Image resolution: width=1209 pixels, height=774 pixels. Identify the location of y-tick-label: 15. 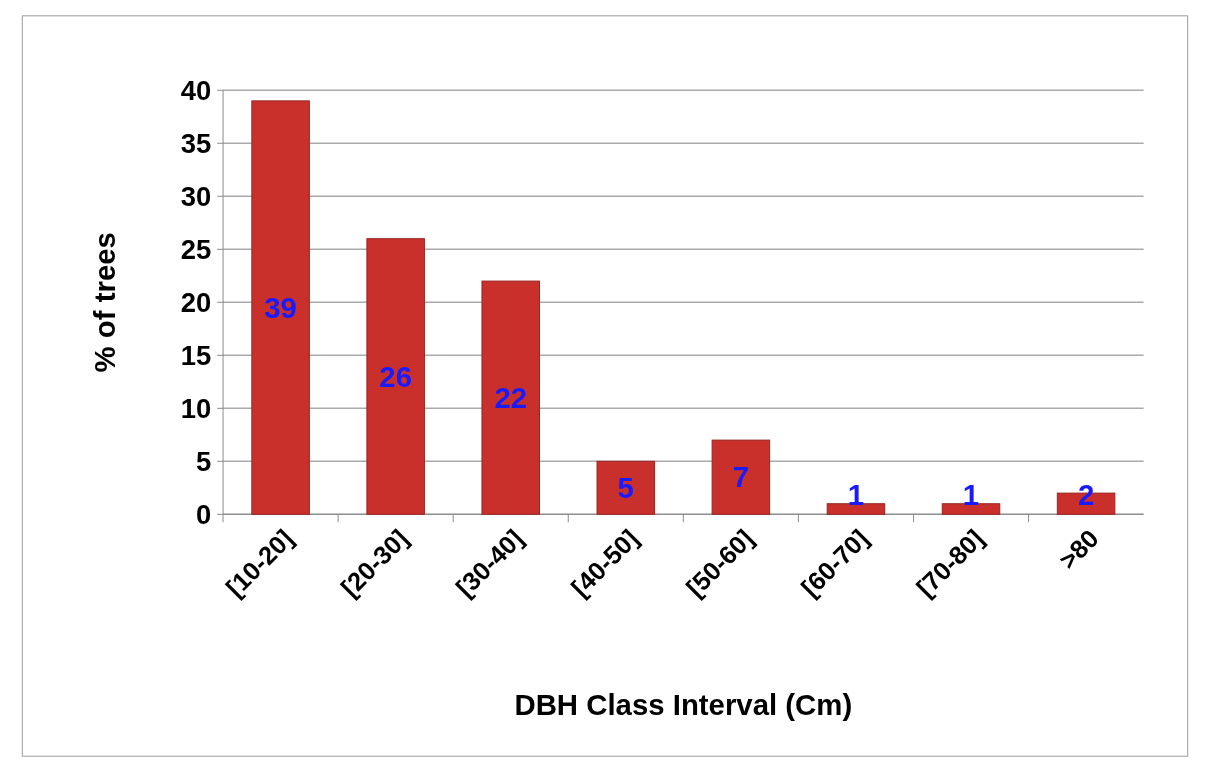
(196, 355).